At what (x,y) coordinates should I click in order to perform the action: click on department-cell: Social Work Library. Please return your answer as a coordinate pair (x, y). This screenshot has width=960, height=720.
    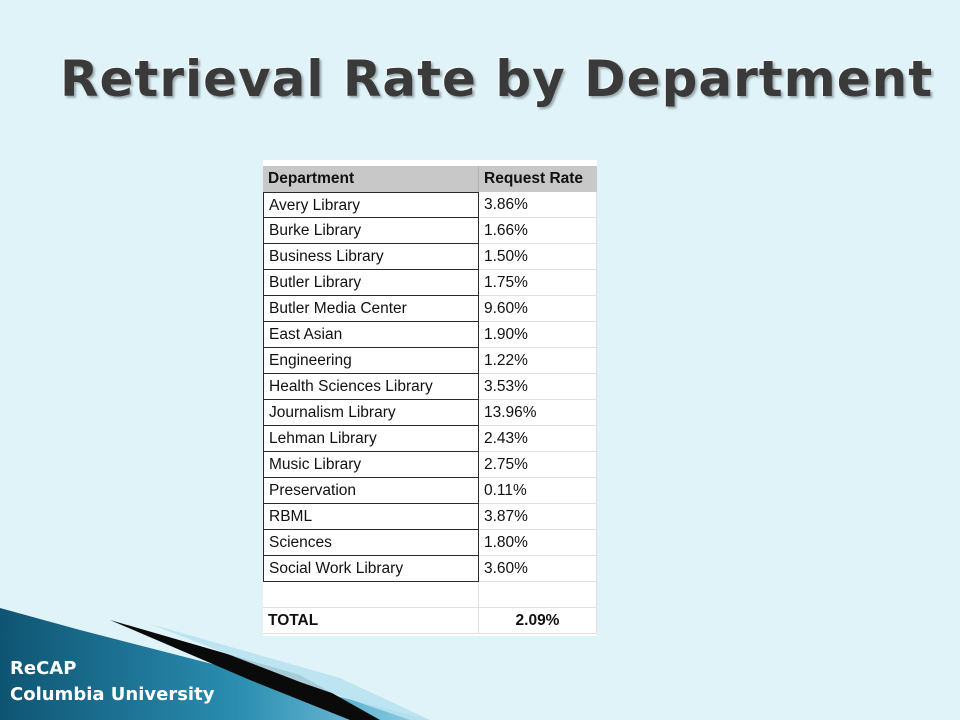
    Looking at the image, I should click on (371, 569).